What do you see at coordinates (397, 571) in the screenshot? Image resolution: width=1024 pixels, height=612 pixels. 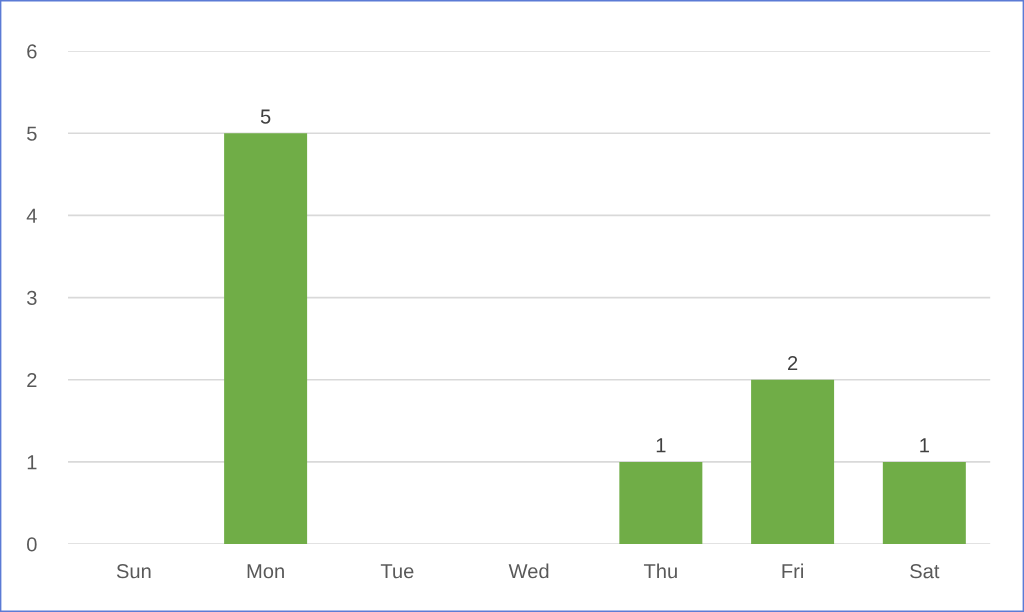 I see `x-tick-label: Tue` at bounding box center [397, 571].